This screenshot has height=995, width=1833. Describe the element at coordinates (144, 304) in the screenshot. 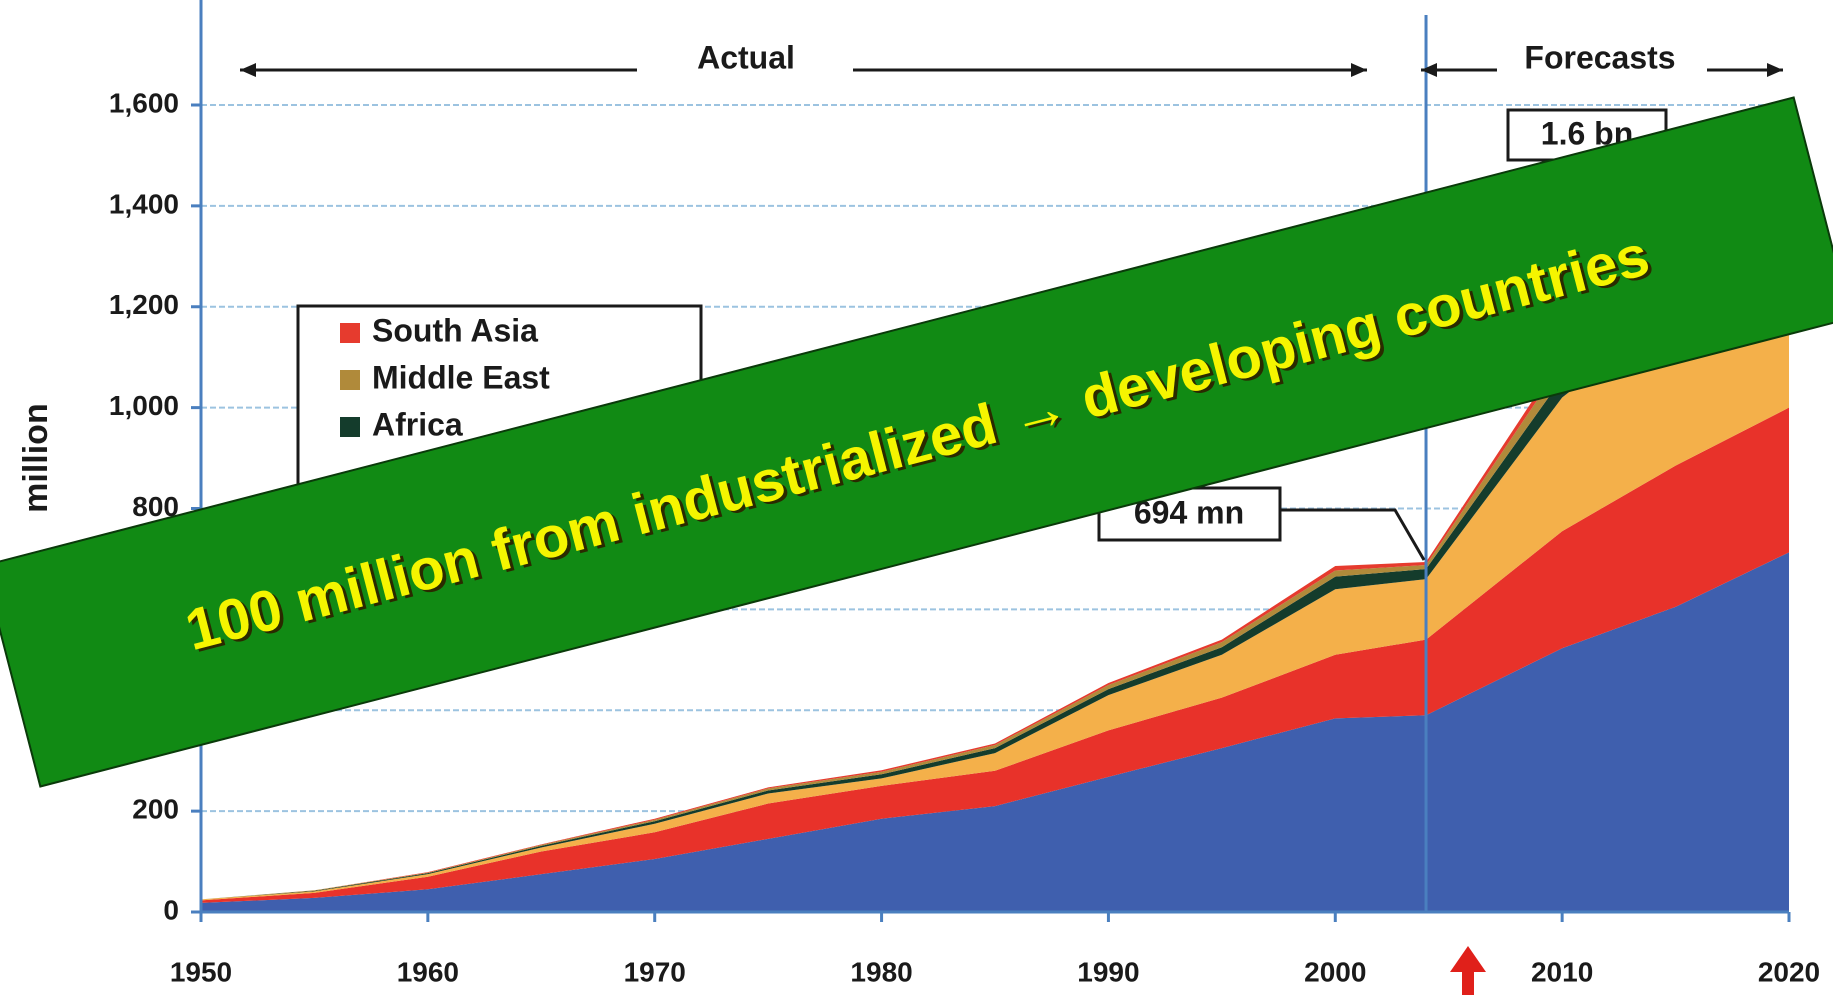

I see `y-tick-label: 1,200` at that location.